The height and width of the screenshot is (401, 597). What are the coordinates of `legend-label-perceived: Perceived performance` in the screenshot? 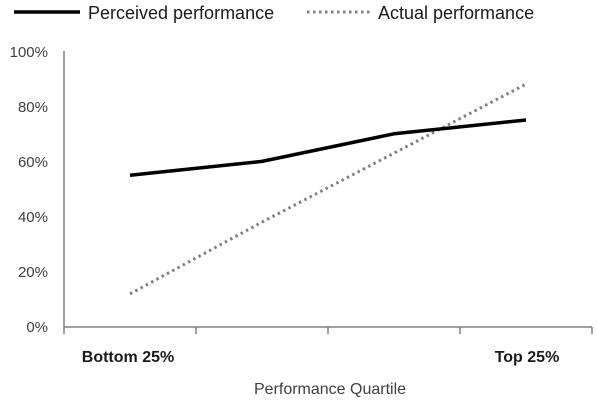 It's located at (181, 13).